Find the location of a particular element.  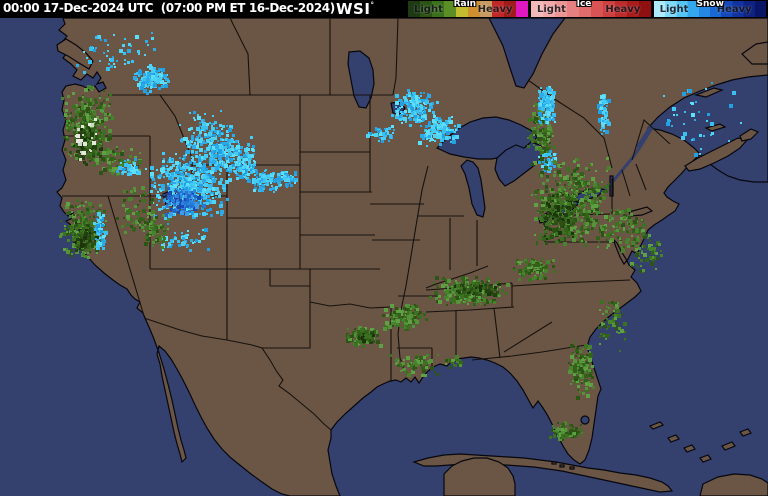

hispaniola is located at coordinates (733, 484).